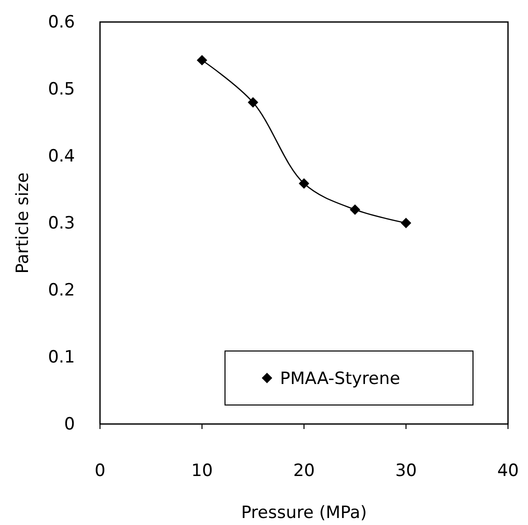 The height and width of the screenshot is (525, 528). I want to click on x-tick-label: 10, so click(202, 471).